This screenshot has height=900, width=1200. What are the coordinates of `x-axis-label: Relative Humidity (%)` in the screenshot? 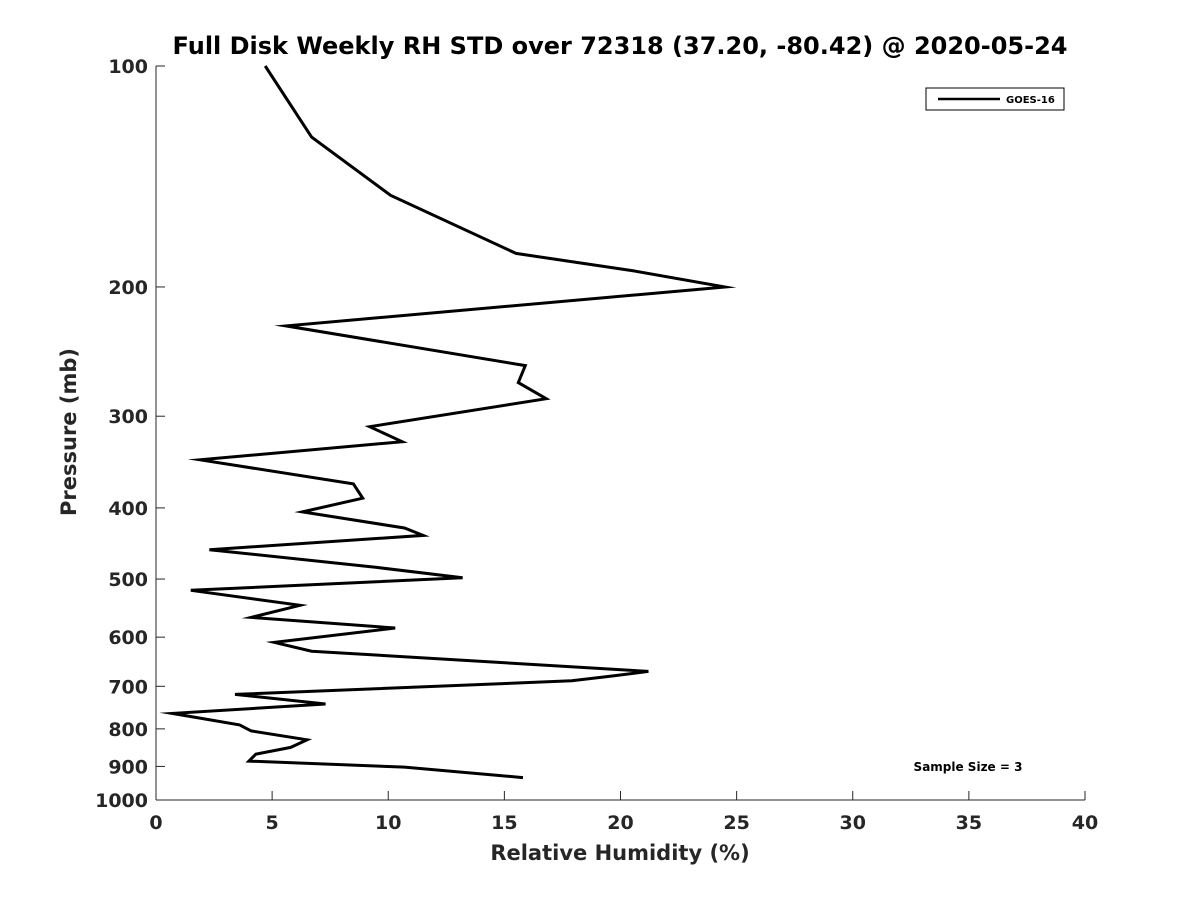 It's located at (619, 853).